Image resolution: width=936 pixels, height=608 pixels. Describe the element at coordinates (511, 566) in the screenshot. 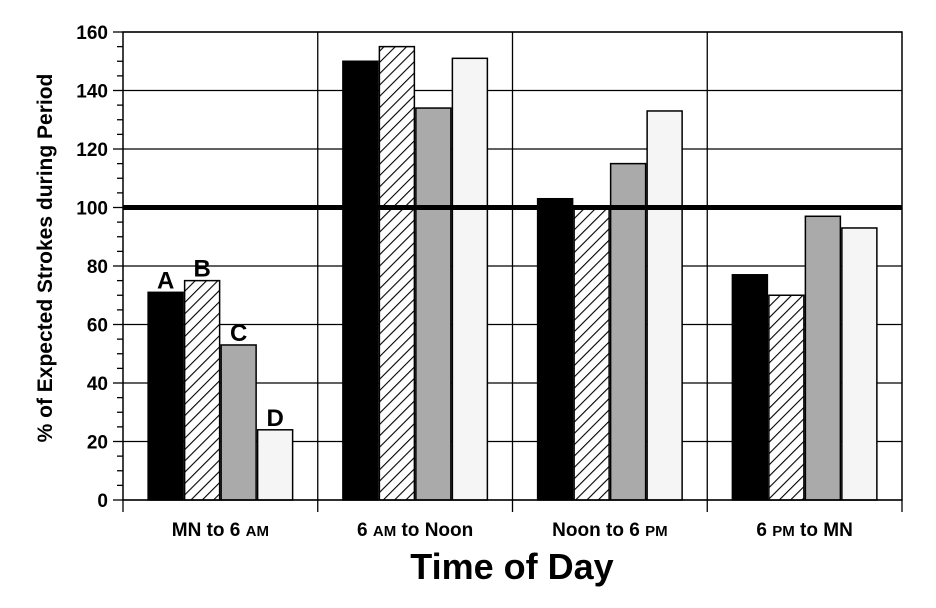

I see `x-axis-title: Time of Day` at that location.